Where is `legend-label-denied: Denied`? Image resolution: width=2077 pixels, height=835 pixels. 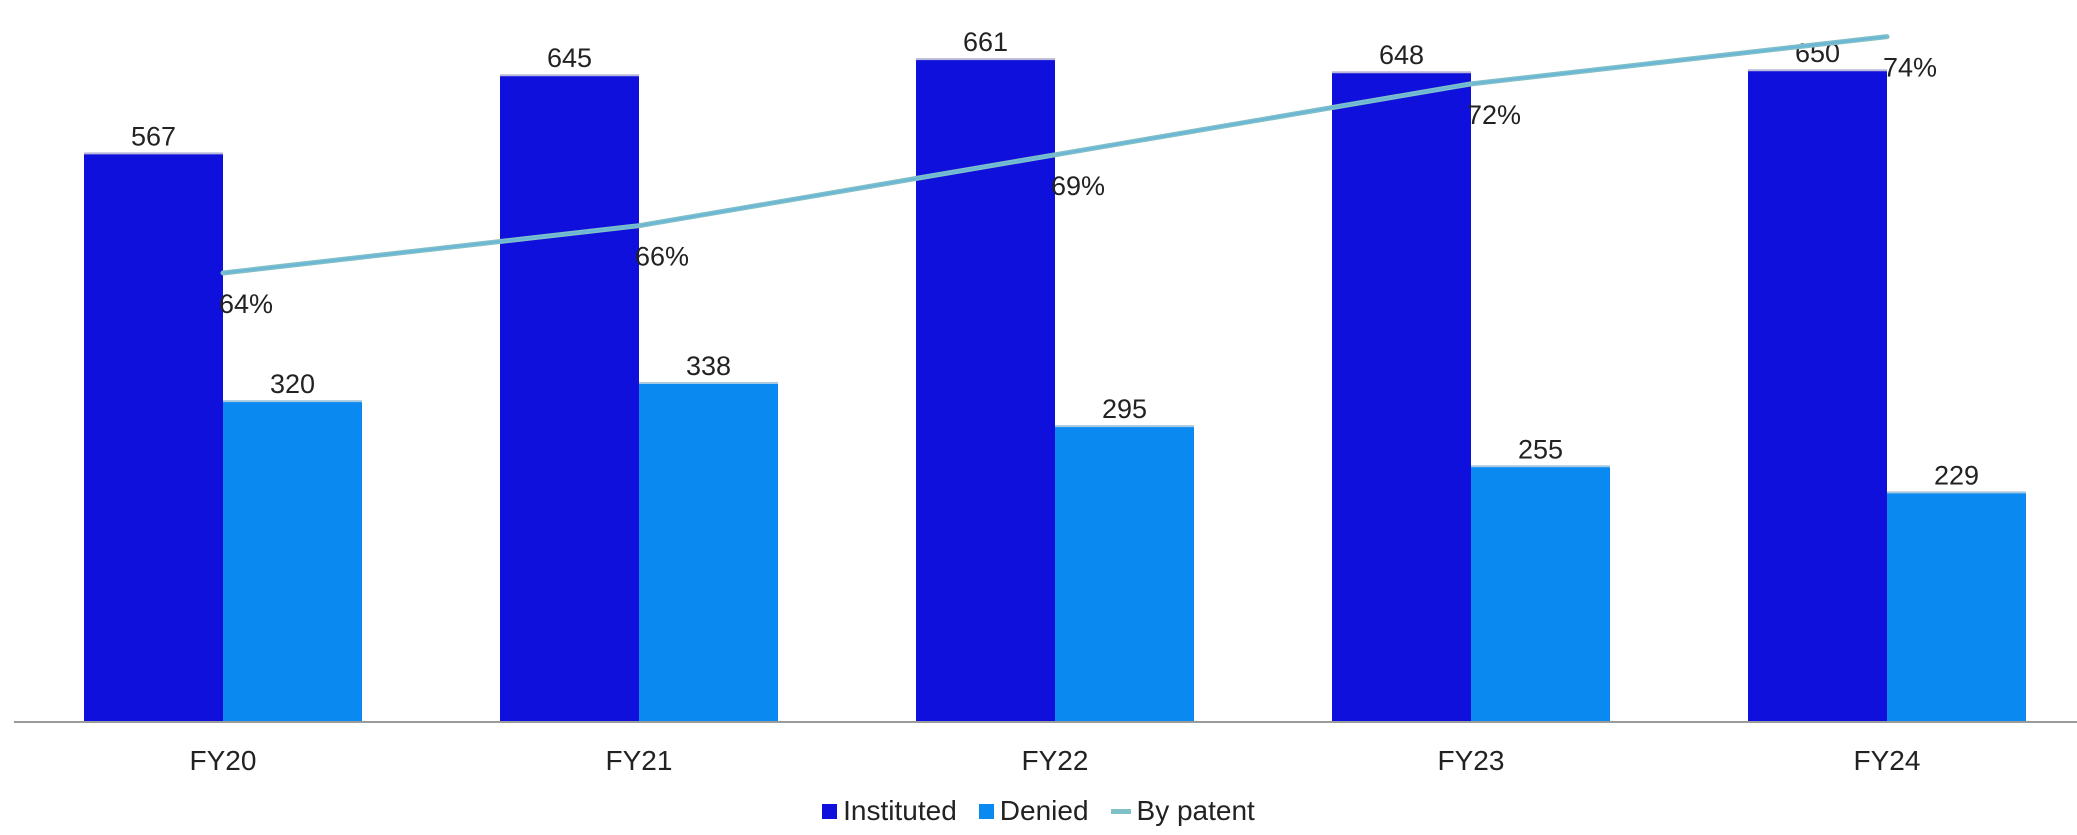
legend-label-denied: Denied is located at coordinates (1044, 810).